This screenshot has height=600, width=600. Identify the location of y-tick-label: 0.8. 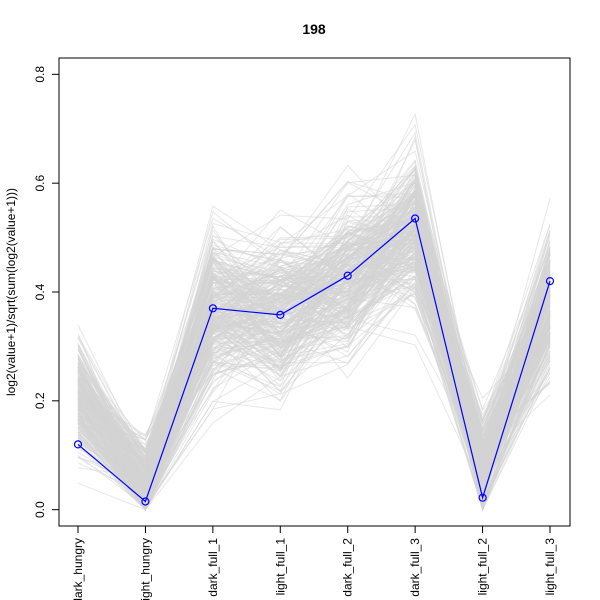
(40, 74).